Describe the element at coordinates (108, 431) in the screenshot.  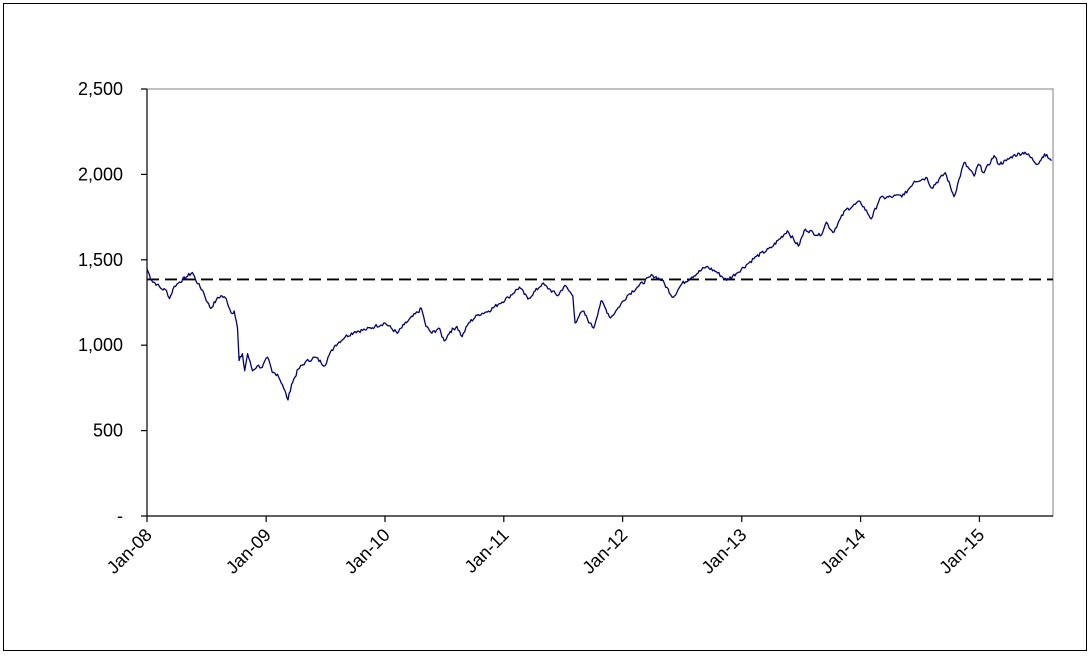
I see `y-tick-label: 500` at that location.